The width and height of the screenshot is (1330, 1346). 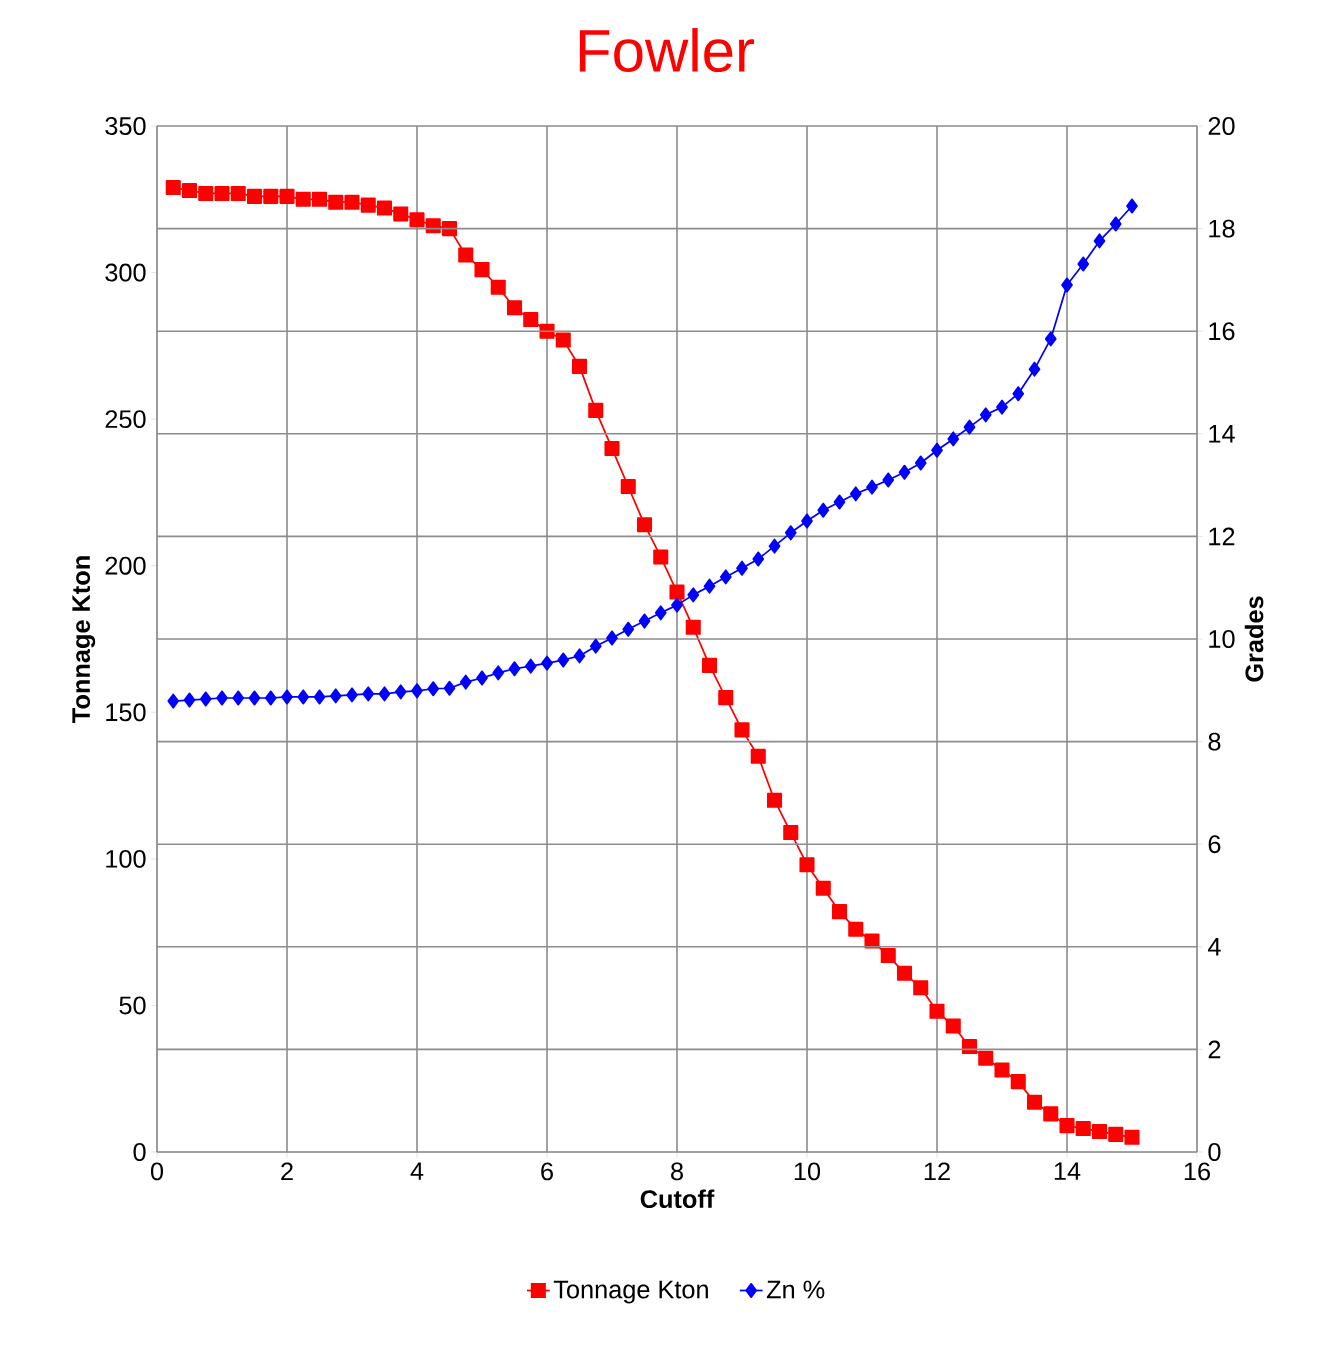 What do you see at coordinates (630, 1292) in the screenshot?
I see `legend-label: Tonnage Kton` at bounding box center [630, 1292].